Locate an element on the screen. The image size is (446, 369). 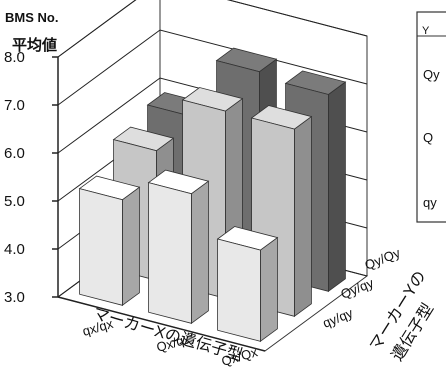
legend-row-2: Q is located at coordinates (428, 137).